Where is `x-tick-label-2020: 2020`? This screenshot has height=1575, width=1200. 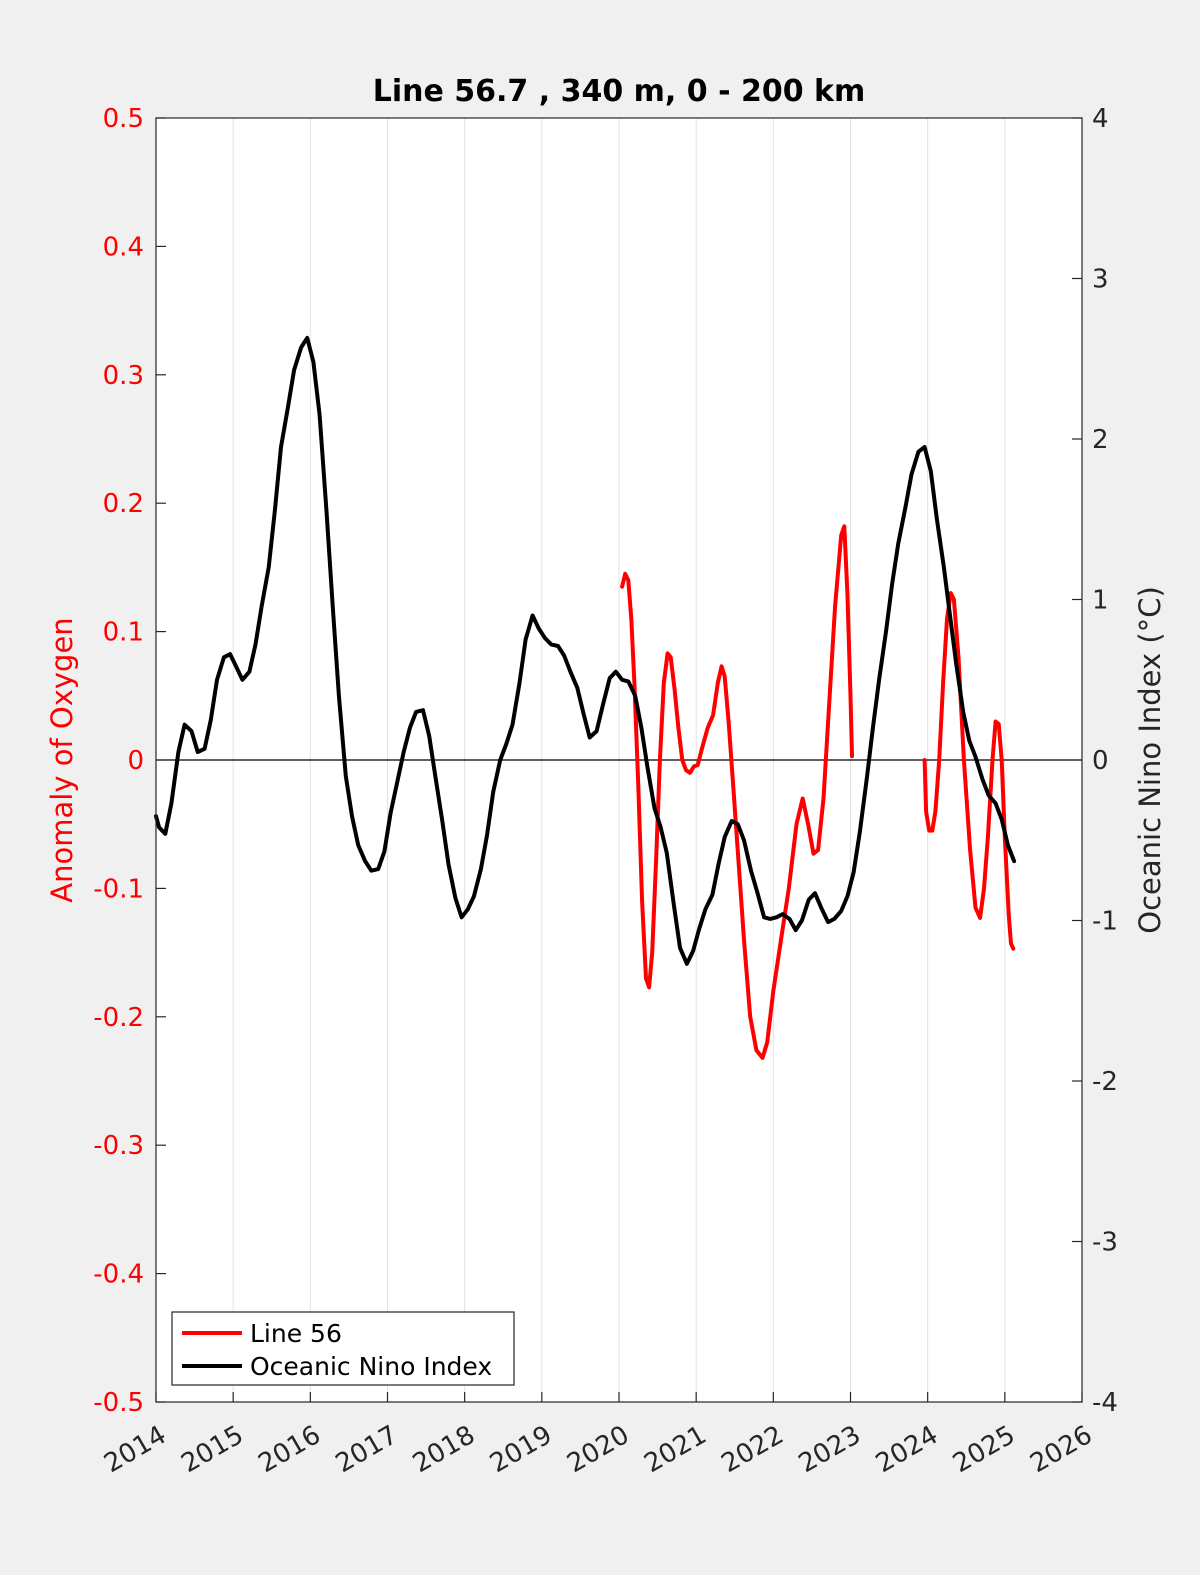 x-tick-label-2020: 2020 is located at coordinates (598, 1449).